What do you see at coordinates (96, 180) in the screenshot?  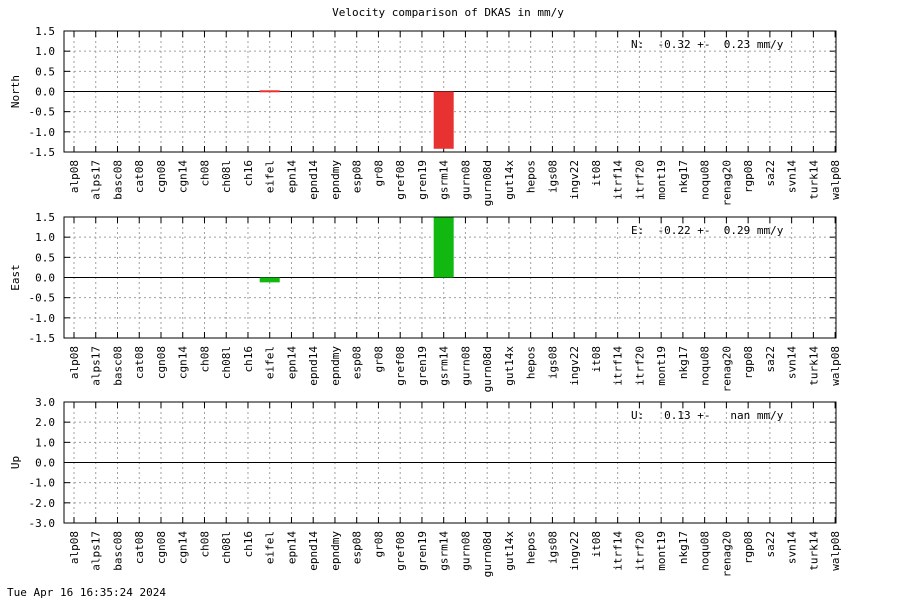 I see `x-tick-label: alps17` at bounding box center [96, 180].